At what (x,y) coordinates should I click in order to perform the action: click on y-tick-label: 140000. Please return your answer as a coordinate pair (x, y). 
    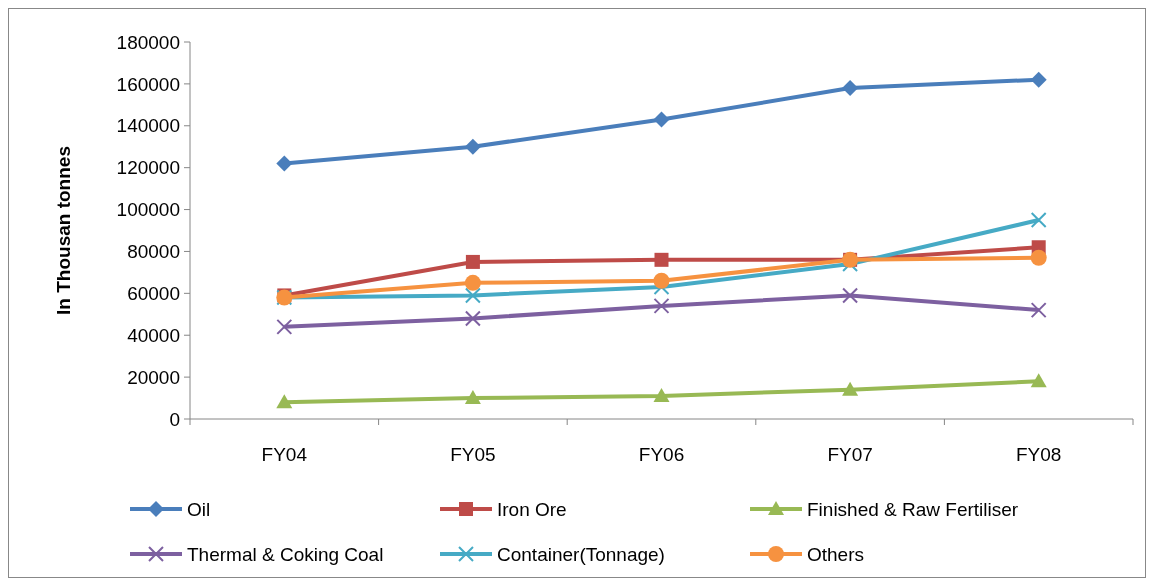
    Looking at the image, I should click on (148, 126).